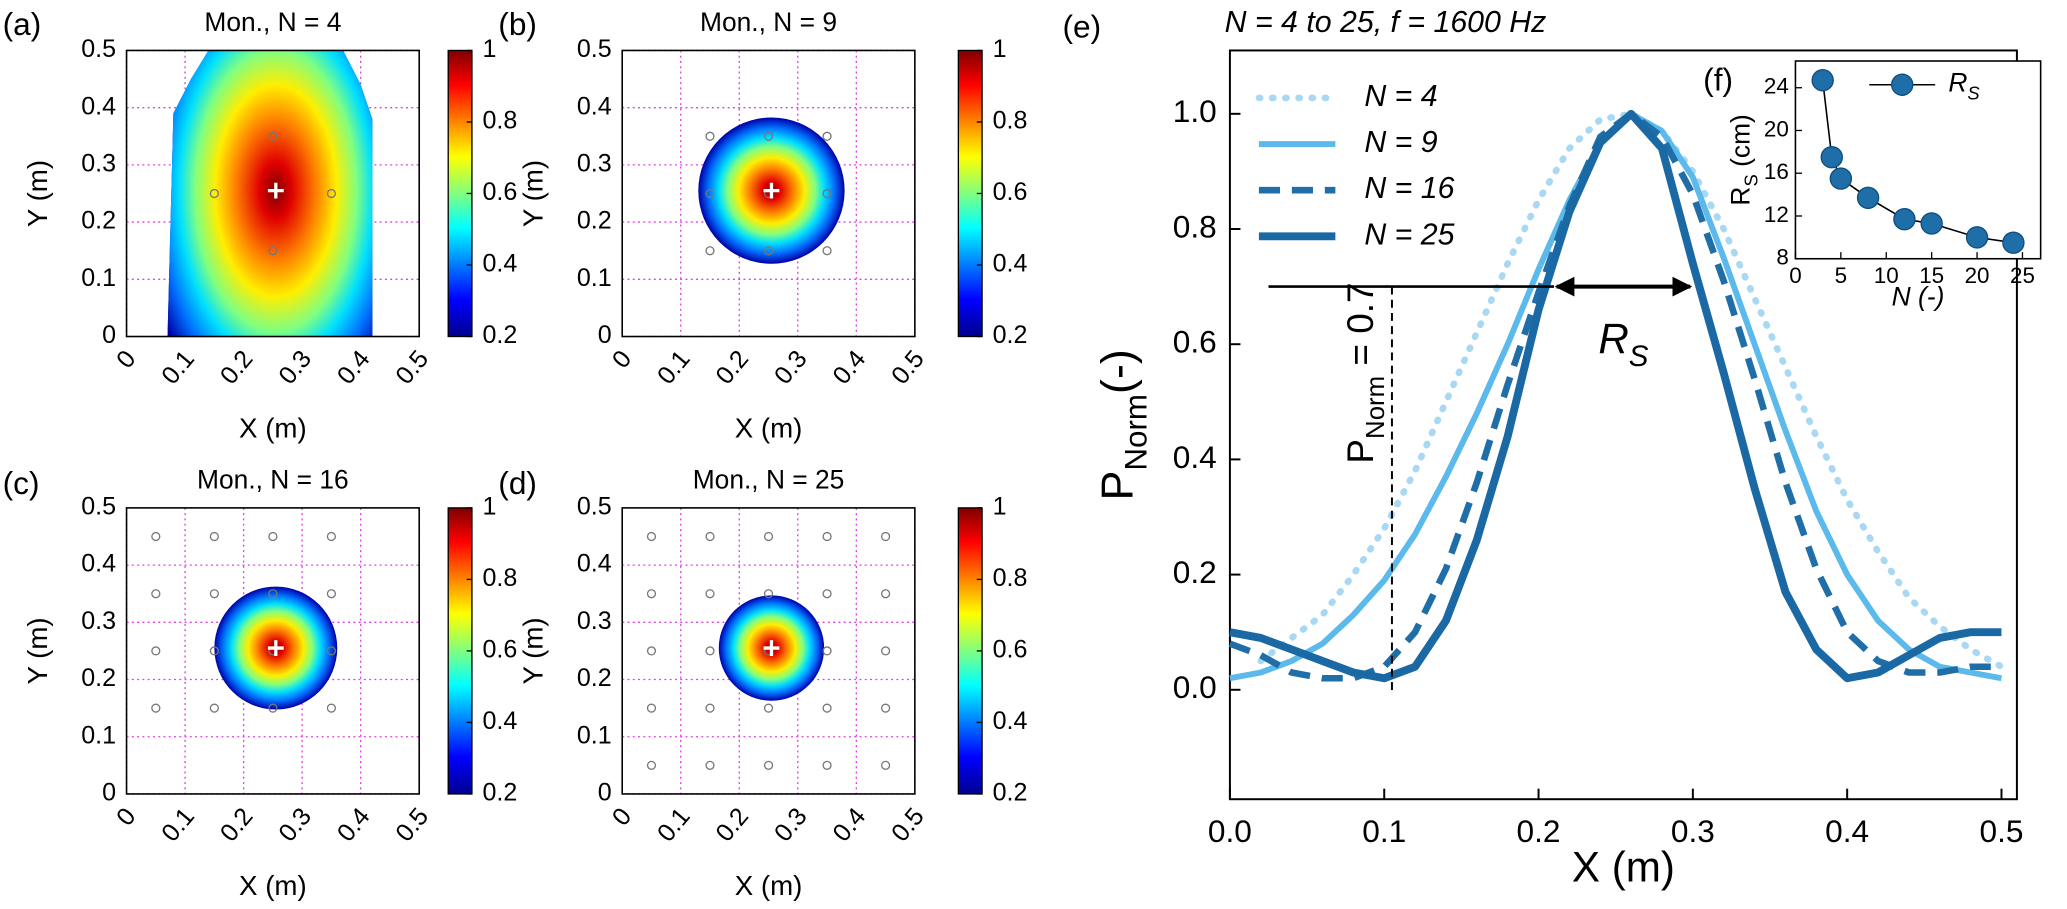 This screenshot has width=2067, height=909. Describe the element at coordinates (22, 24) in the screenshot. I see `panel-label: (a)` at that location.